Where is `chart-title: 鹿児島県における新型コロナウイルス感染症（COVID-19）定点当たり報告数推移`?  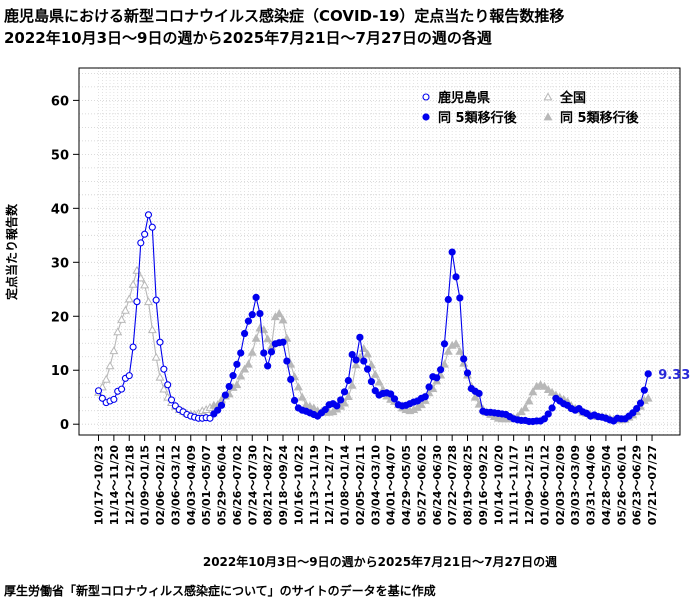
chart-title: 鹿児島県における新型コロナウイルス感染症（COVID-19）定点当たり報告数推移 is located at coordinates (284, 16).